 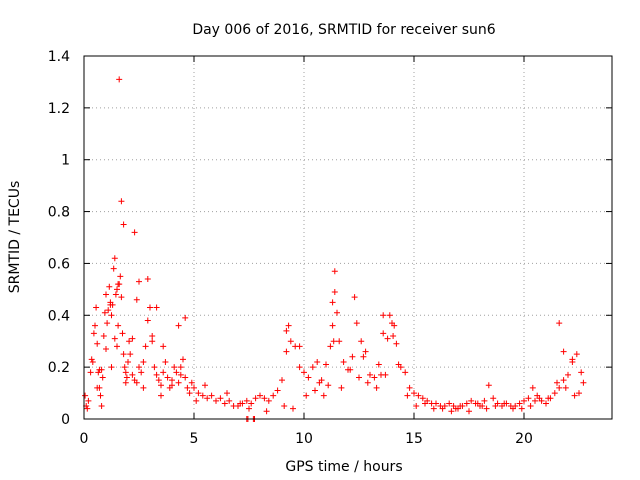 I want to click on x-tick-label: 0, so click(x=84, y=439).